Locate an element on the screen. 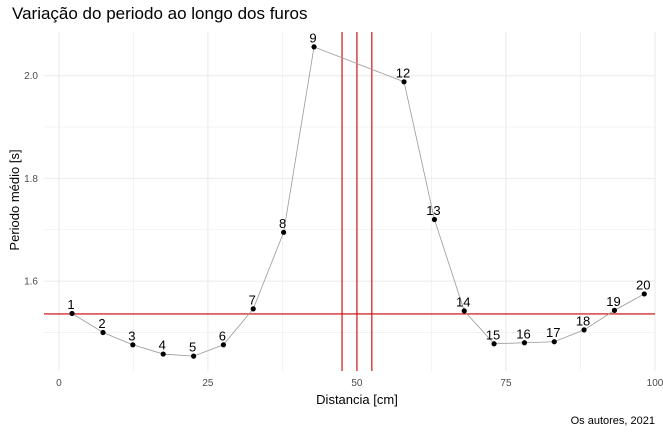 The image size is (663, 433). data-label: 20 is located at coordinates (643, 284).